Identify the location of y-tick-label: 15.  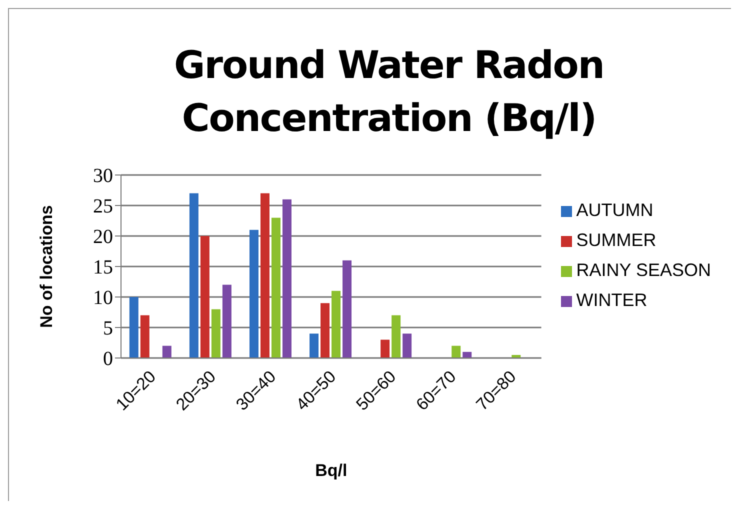
(103, 267).